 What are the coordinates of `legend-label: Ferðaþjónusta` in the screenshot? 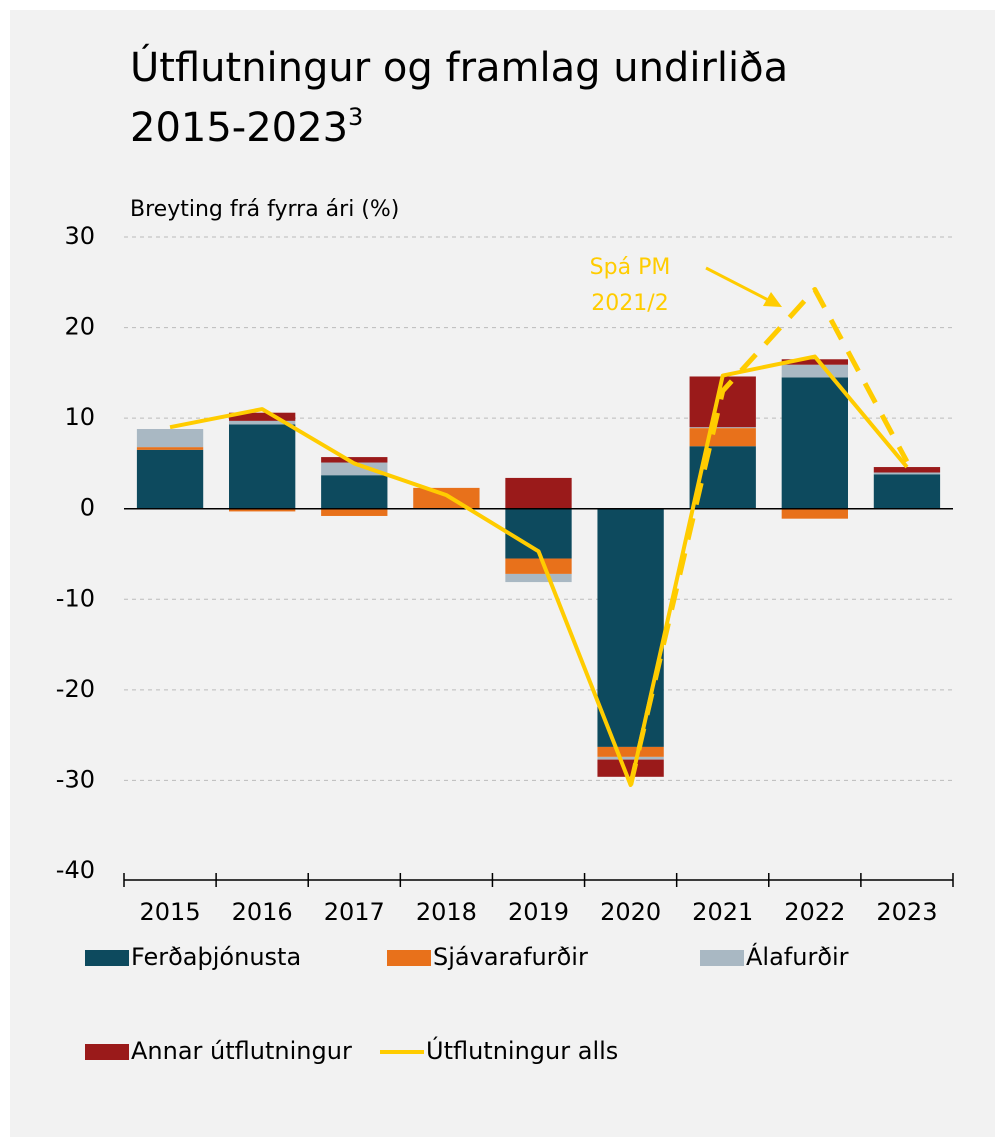 It's located at (216, 957).